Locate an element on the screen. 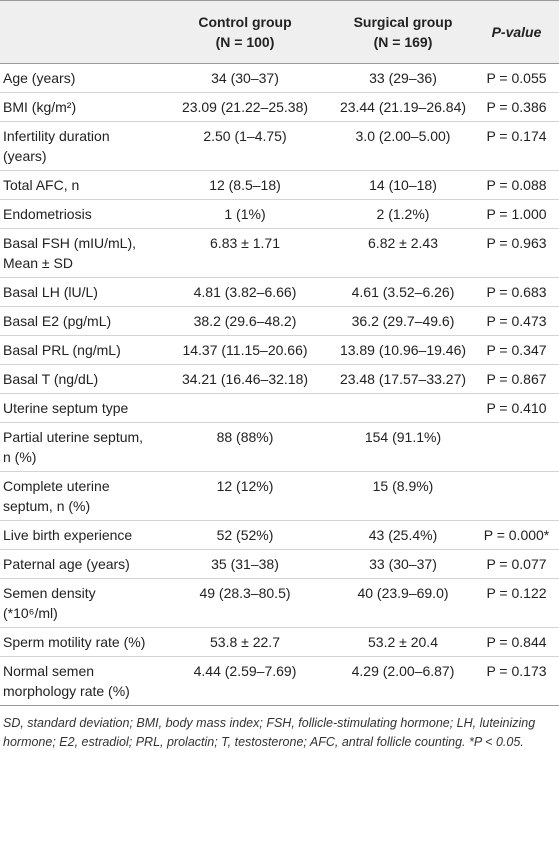 The height and width of the screenshot is (841, 559). cell: P = 0.055 is located at coordinates (516, 78).